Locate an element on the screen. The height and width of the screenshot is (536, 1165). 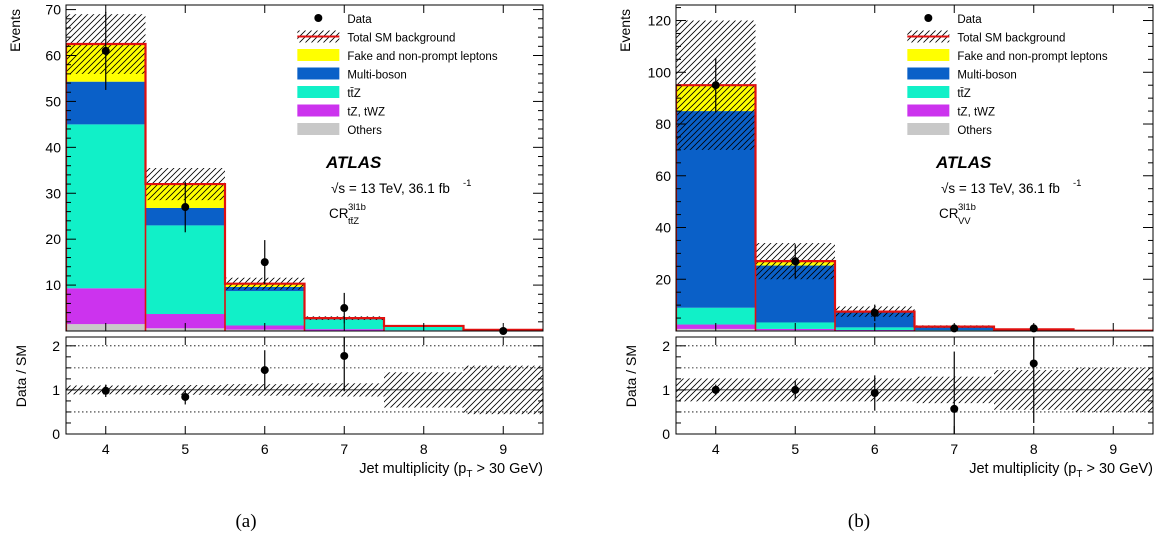
y-tick-label: 120 is located at coordinates (660, 21).